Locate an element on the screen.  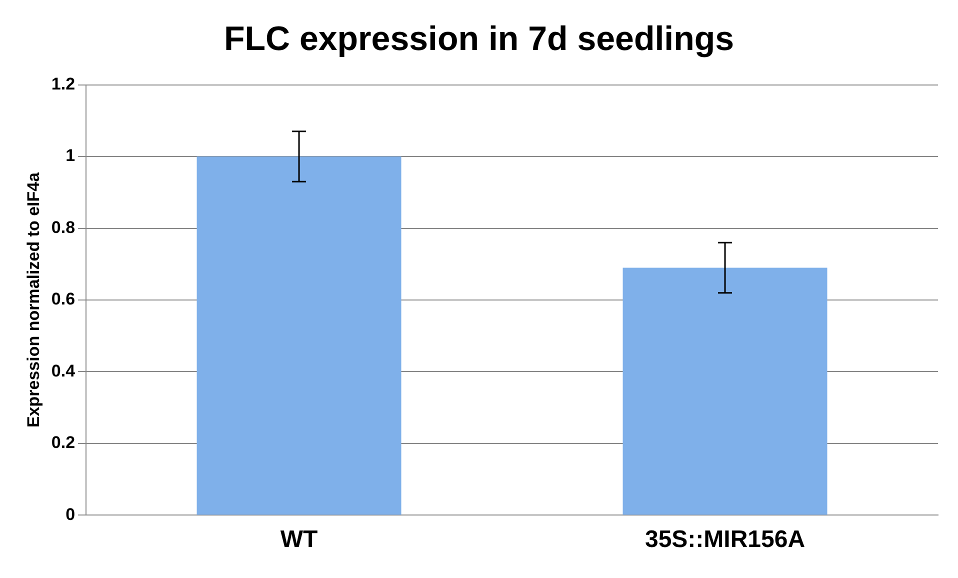
y-tick-label: 0.6 is located at coordinates (63, 299).